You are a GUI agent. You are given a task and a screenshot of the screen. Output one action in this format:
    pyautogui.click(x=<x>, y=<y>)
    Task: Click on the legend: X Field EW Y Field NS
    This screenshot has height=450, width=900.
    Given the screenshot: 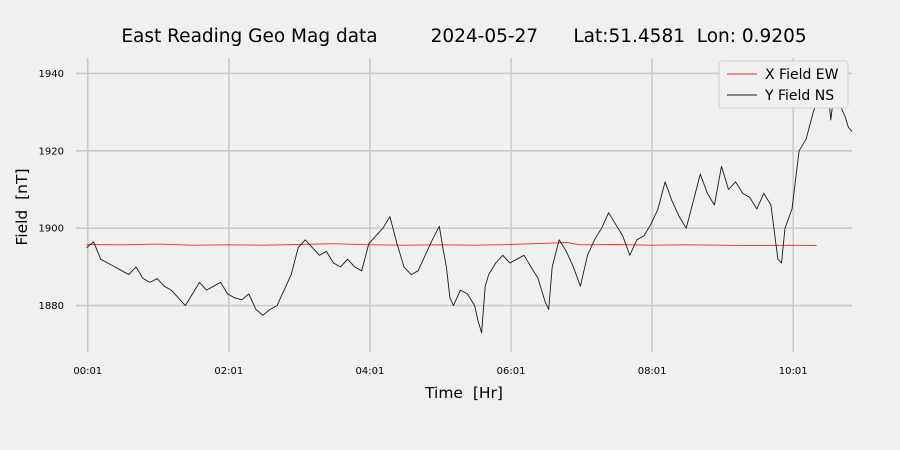 What is the action you would take?
    pyautogui.click(x=783, y=84)
    